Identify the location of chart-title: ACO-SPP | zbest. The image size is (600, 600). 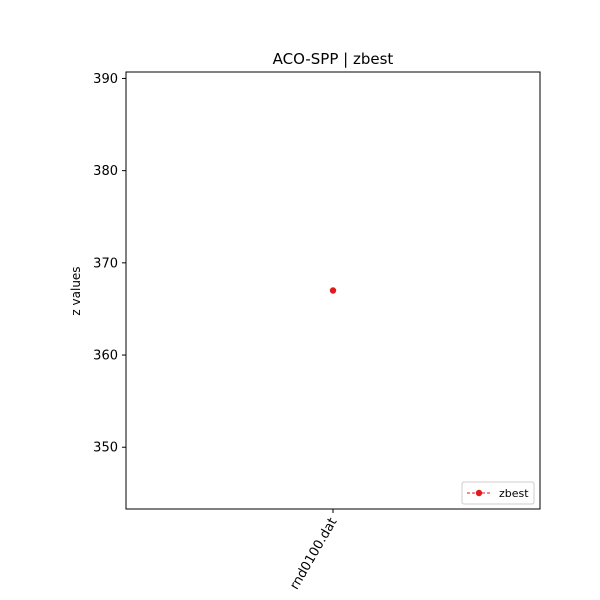
(333, 59).